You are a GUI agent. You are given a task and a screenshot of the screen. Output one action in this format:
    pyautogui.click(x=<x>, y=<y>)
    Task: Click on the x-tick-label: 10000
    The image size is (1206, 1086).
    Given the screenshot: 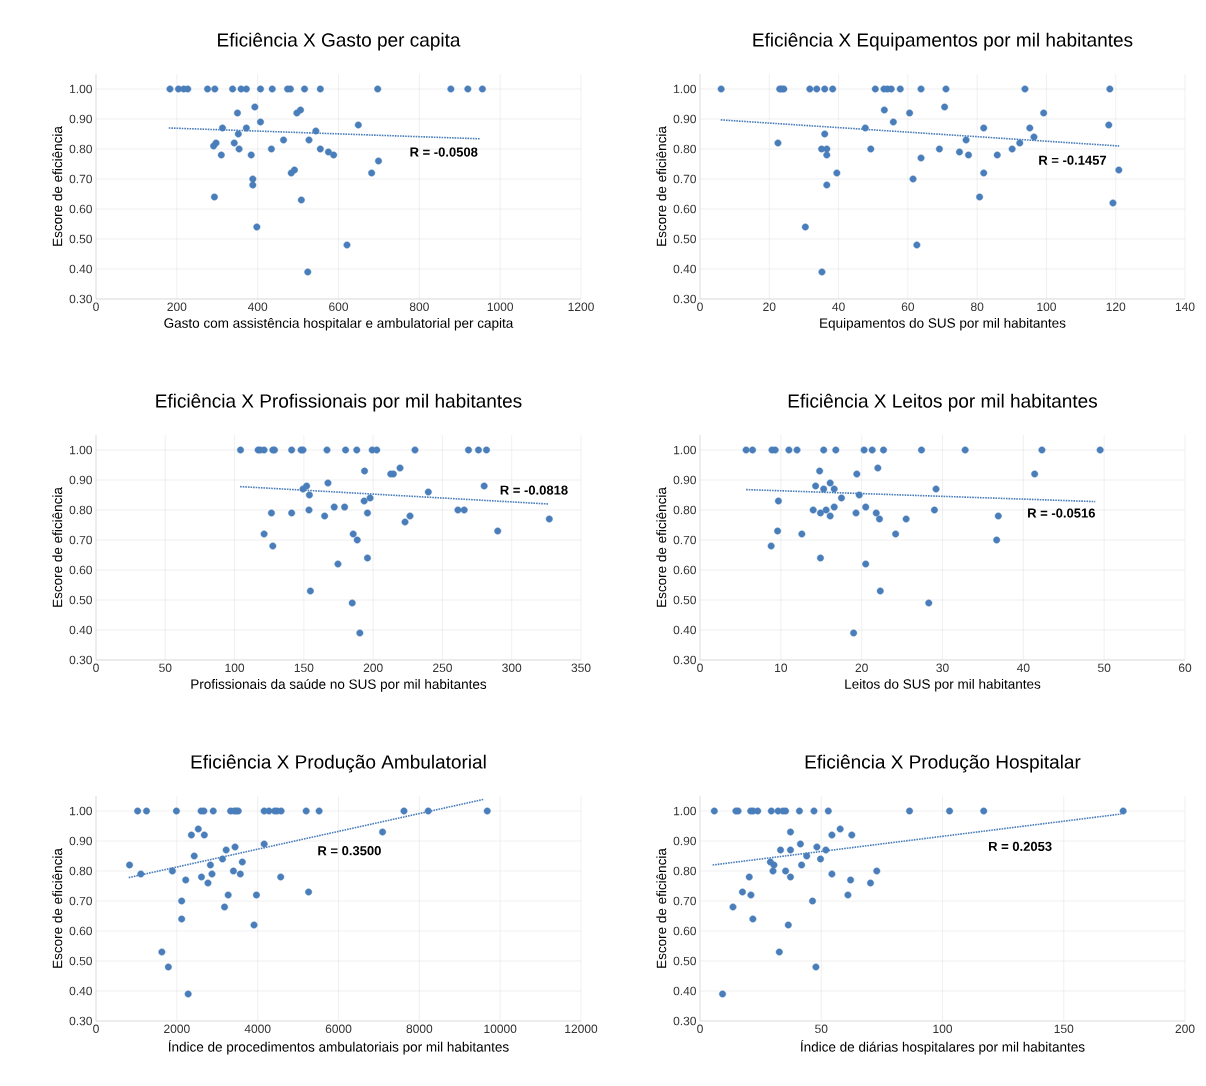 What is the action you would take?
    pyautogui.click(x=500, y=1029)
    